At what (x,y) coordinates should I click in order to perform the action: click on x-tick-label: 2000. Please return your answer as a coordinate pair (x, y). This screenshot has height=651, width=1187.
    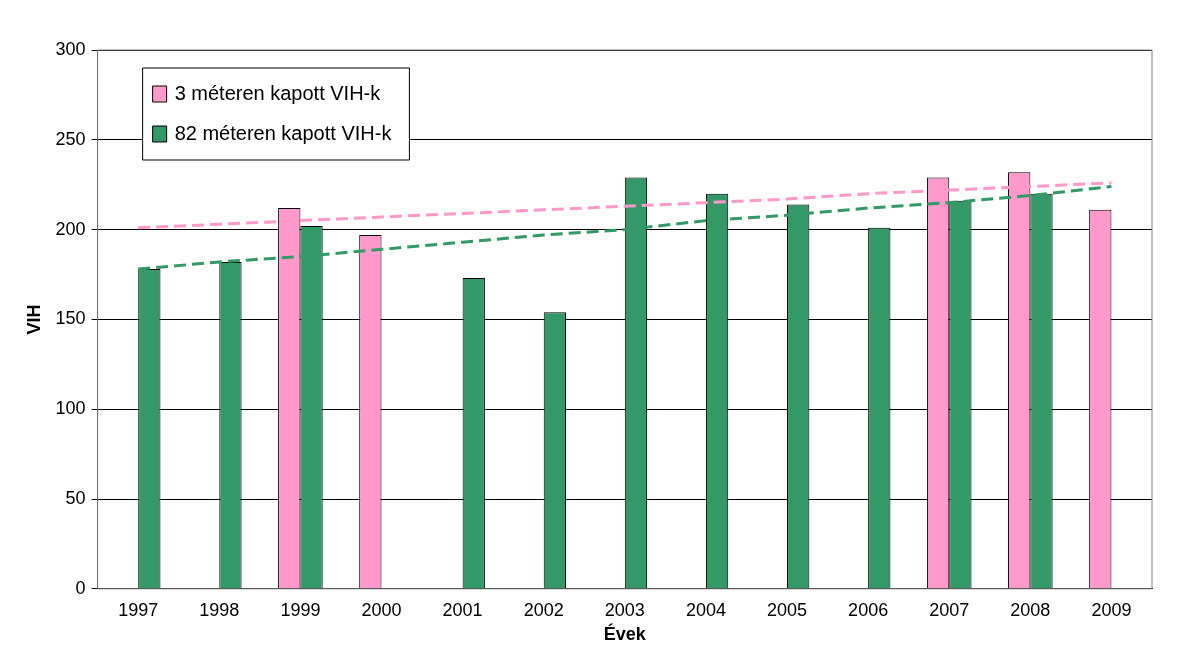
    Looking at the image, I should click on (381, 609).